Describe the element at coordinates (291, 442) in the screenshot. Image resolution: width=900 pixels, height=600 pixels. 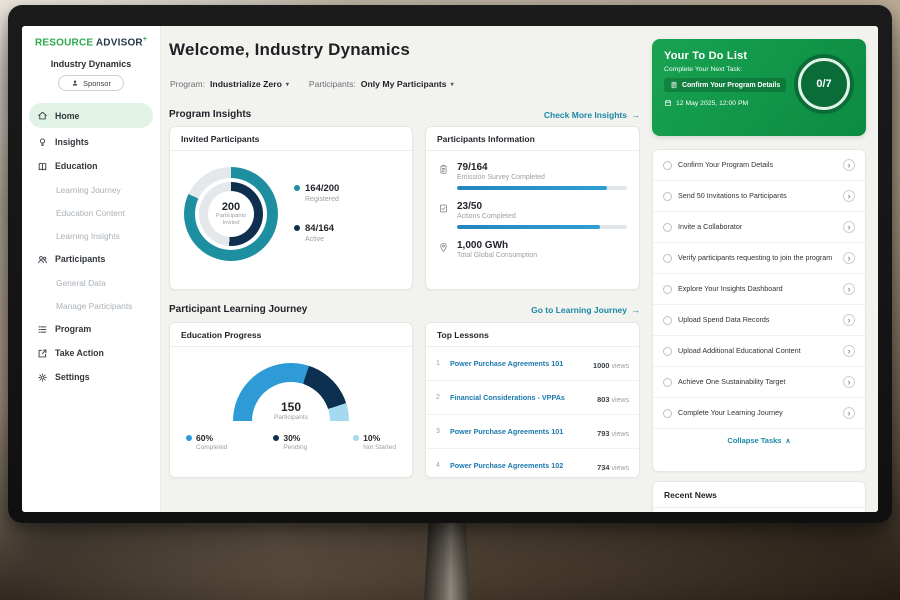
I see `gauge-legend: 60% Completed 30% Pending` at that location.